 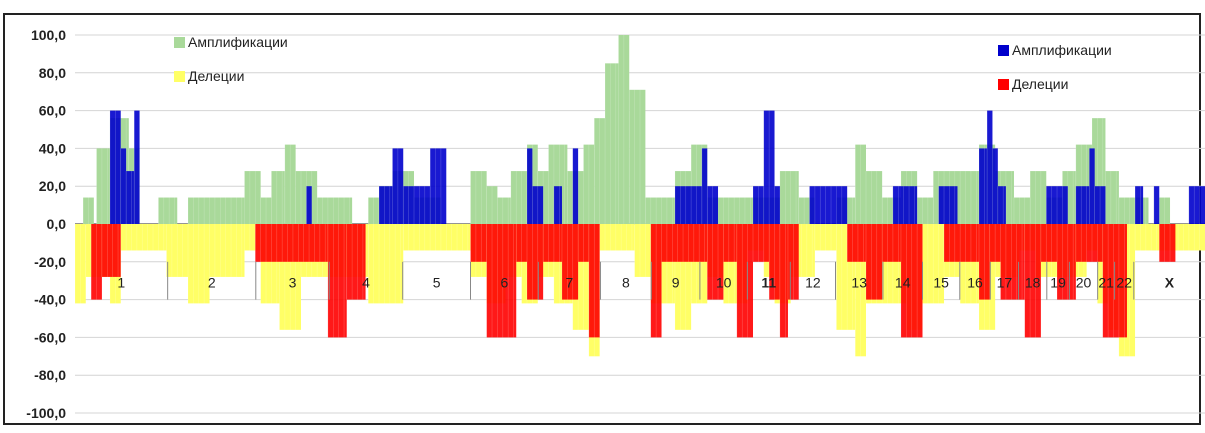 What do you see at coordinates (1170, 283) in the screenshot?
I see `chromosome-label: X` at bounding box center [1170, 283].